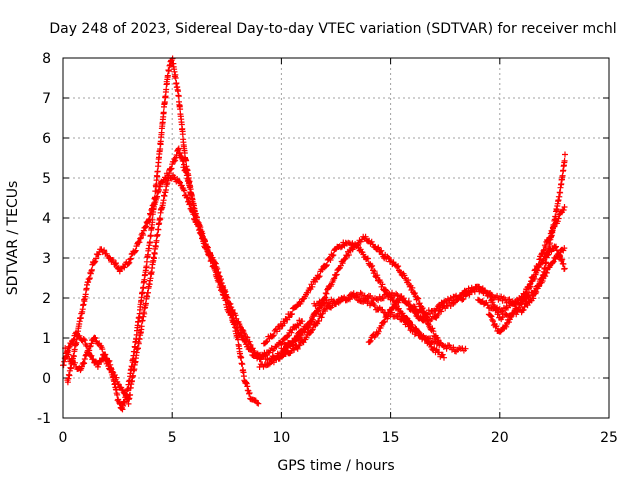 The width and height of the screenshot is (640, 480). Describe the element at coordinates (46, 299) in the screenshot. I see `y-tick-label: 2` at that location.